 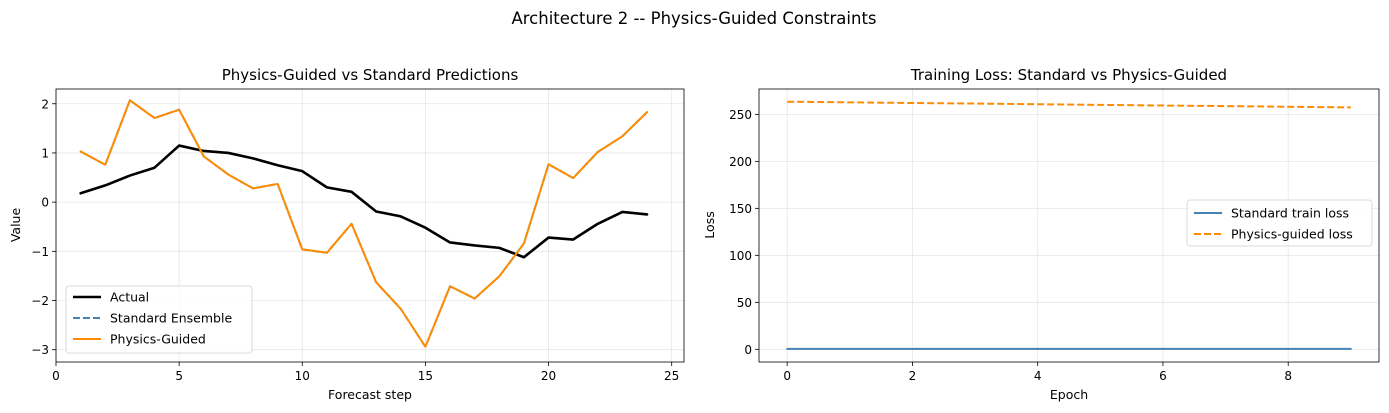 I want to click on training-loss-x-tick-label: 6, so click(x=1163, y=376).